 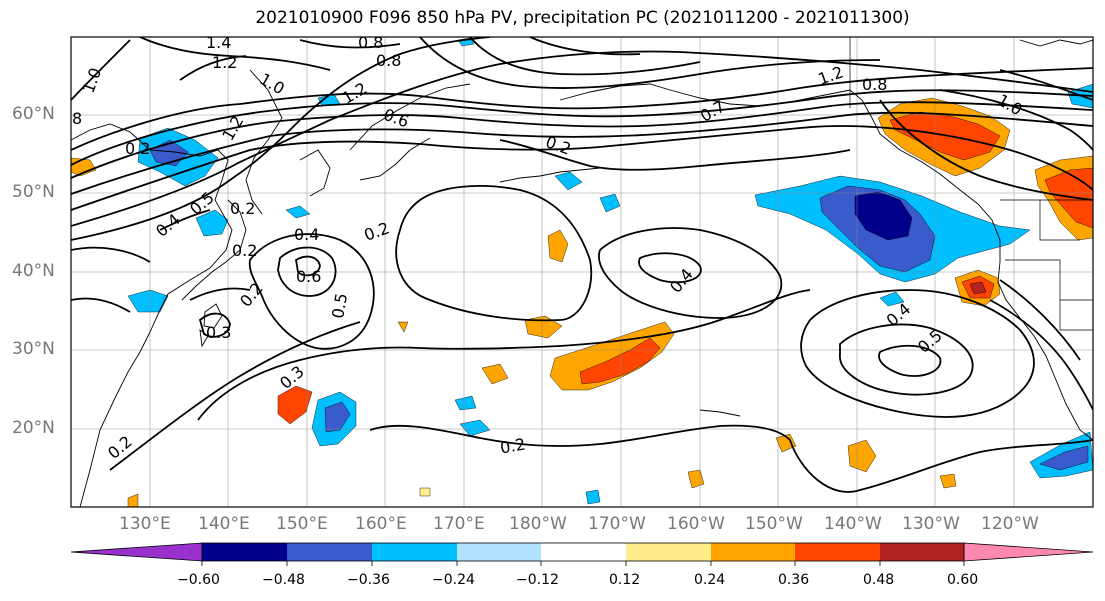 I want to click on contour-label: 0.6, so click(x=308, y=276).